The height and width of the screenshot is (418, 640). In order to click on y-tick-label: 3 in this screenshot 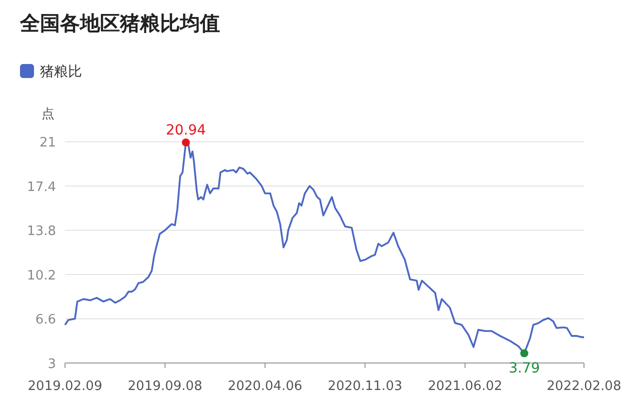, I will do `click(52, 364)`.